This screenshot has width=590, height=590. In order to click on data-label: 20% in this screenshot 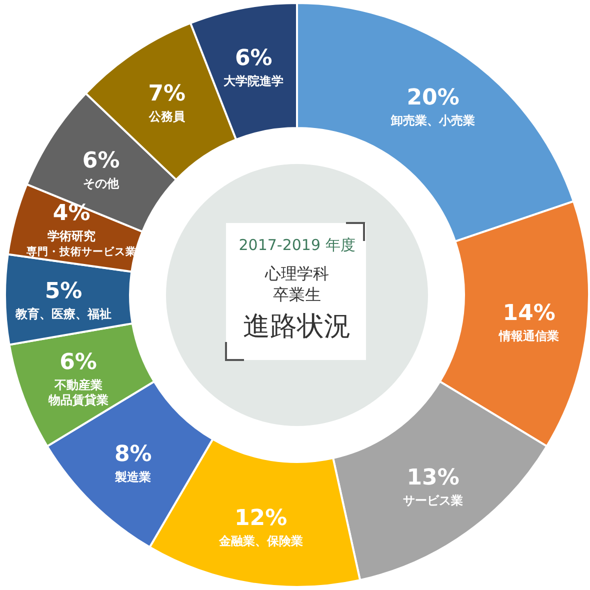, I will do `click(433, 98)`.